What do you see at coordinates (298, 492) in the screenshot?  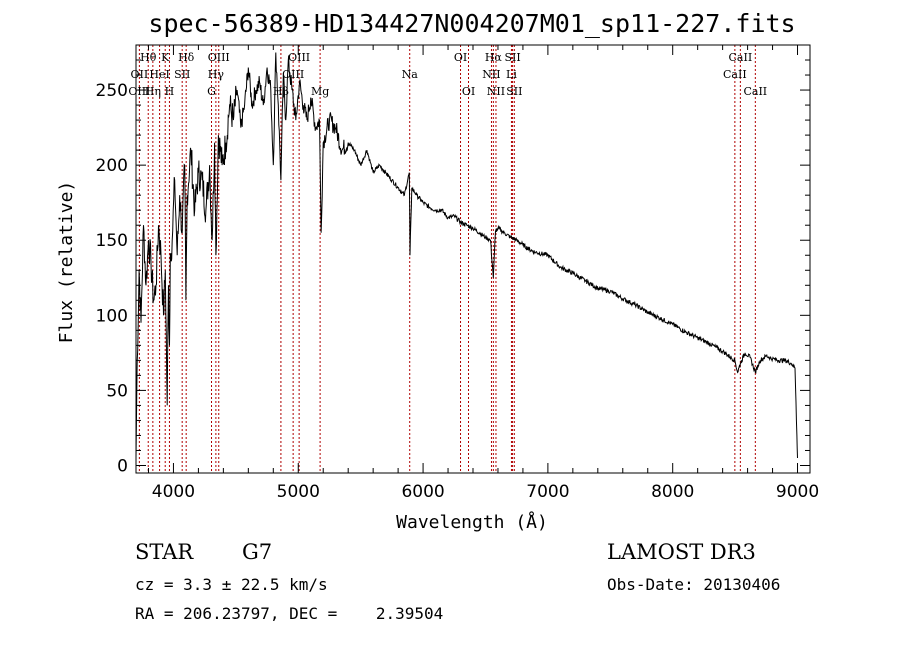 I see `tick-label: 5000` at bounding box center [298, 492].